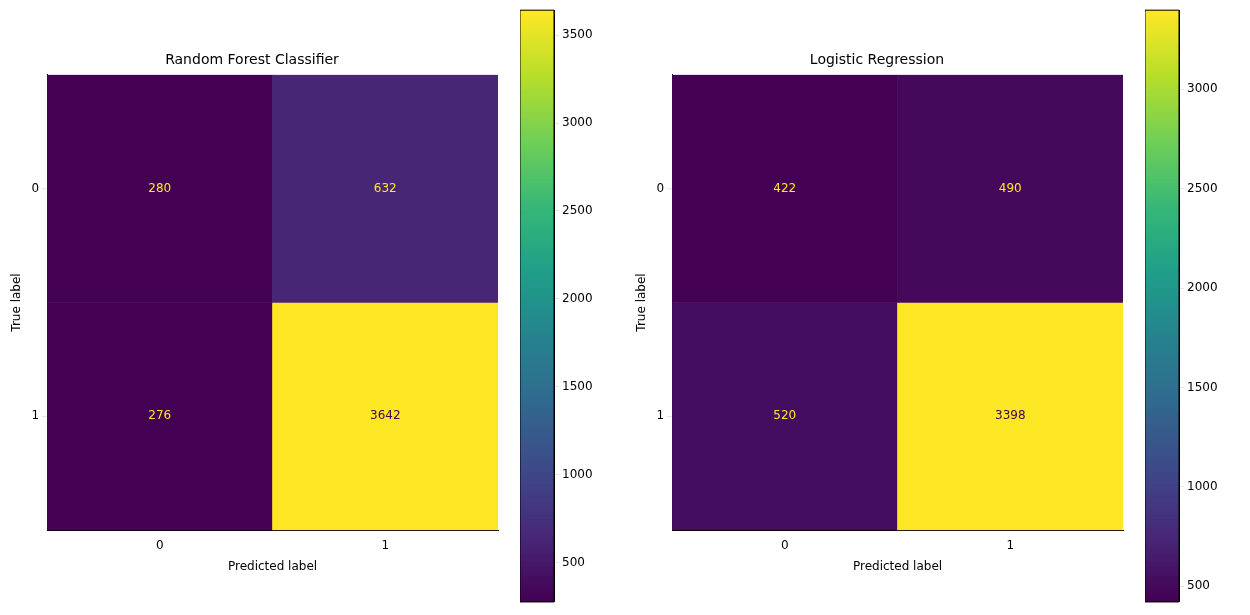  What do you see at coordinates (160, 187) in the screenshot?
I see `data-label: 280` at bounding box center [160, 187].